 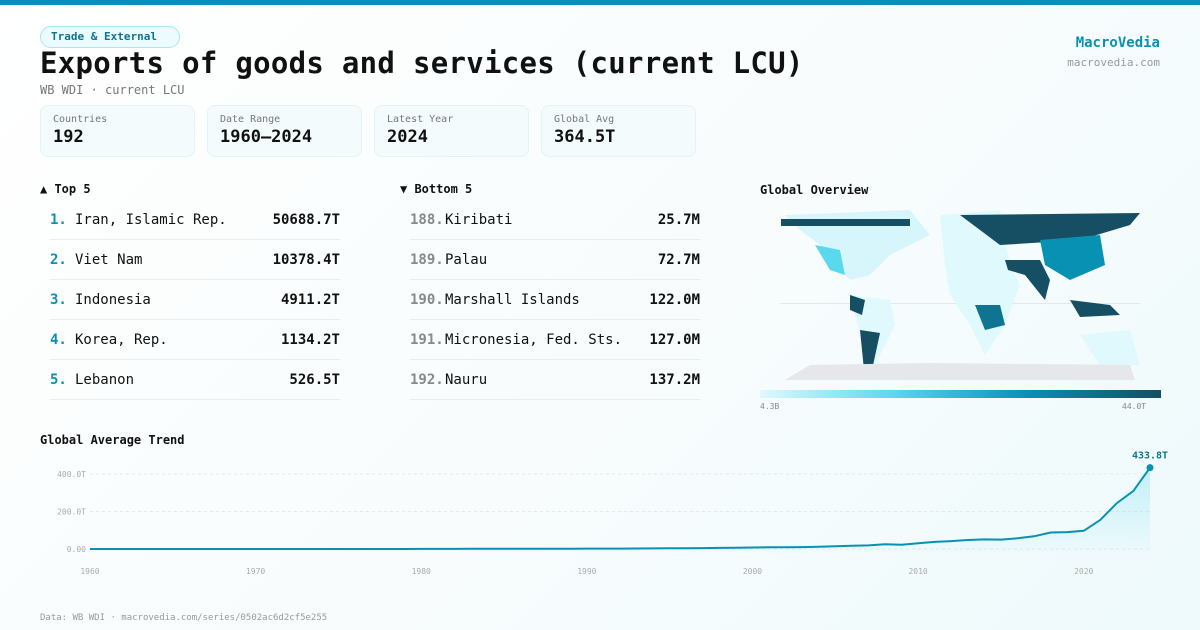 I want to click on x-tick-label: 1960, so click(x=89, y=571).